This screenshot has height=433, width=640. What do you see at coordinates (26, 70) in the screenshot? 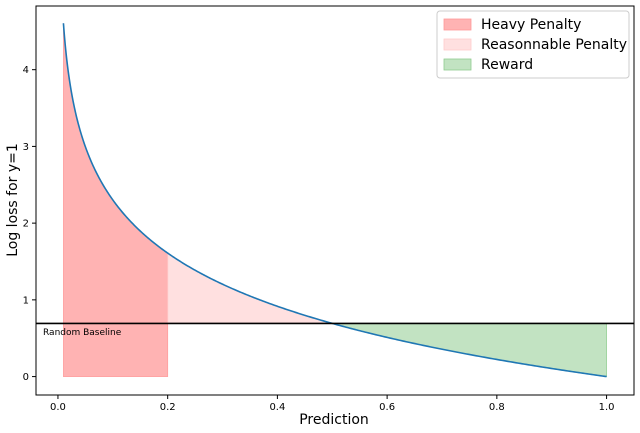
I see `y-tick-label: 4` at bounding box center [26, 70].